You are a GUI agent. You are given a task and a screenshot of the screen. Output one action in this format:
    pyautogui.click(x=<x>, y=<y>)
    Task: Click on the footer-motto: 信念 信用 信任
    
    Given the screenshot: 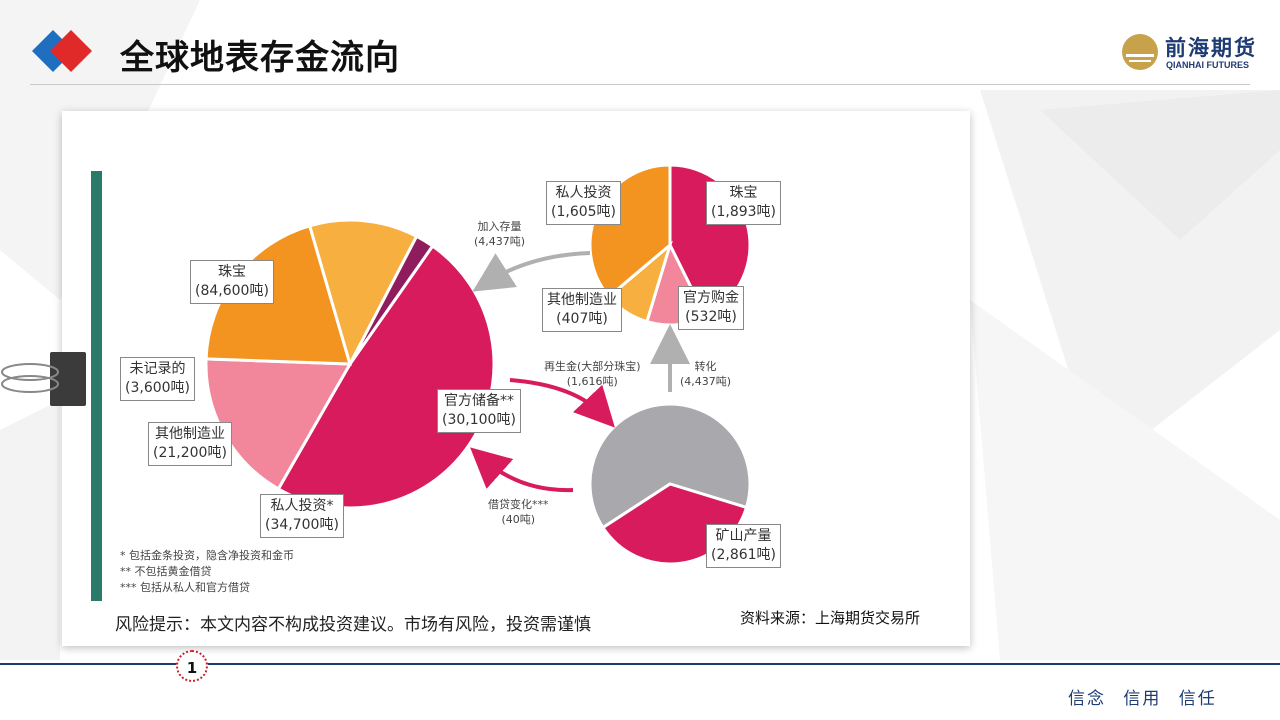 What is the action you would take?
    pyautogui.click(x=1142, y=699)
    